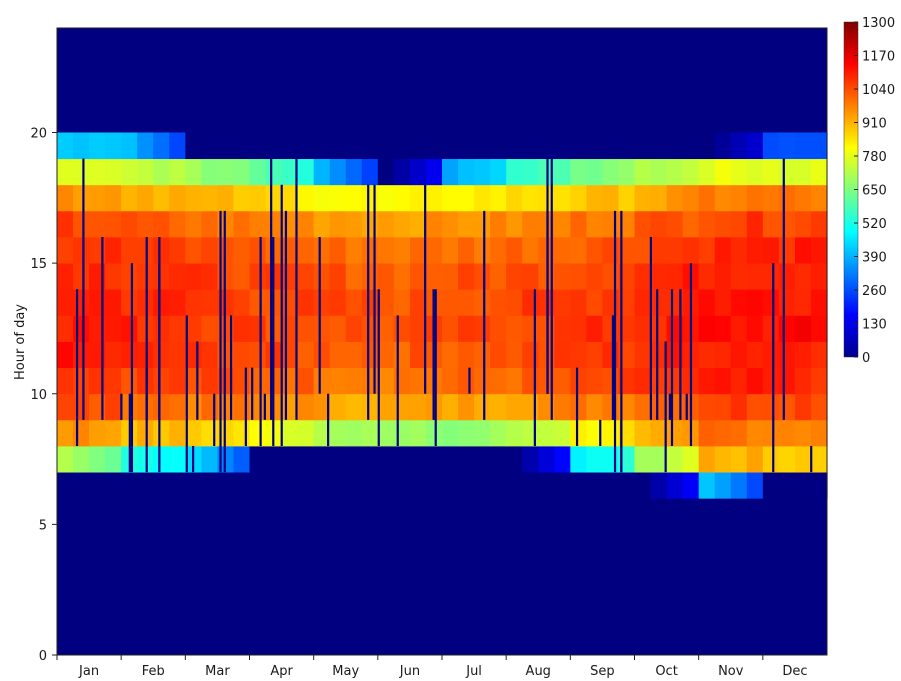  What do you see at coordinates (431, 667) in the screenshot?
I see `x-axis: Jan Feb Mar Apr May Jun Jul Aug Sep Oct Nov Dec` at bounding box center [431, 667].